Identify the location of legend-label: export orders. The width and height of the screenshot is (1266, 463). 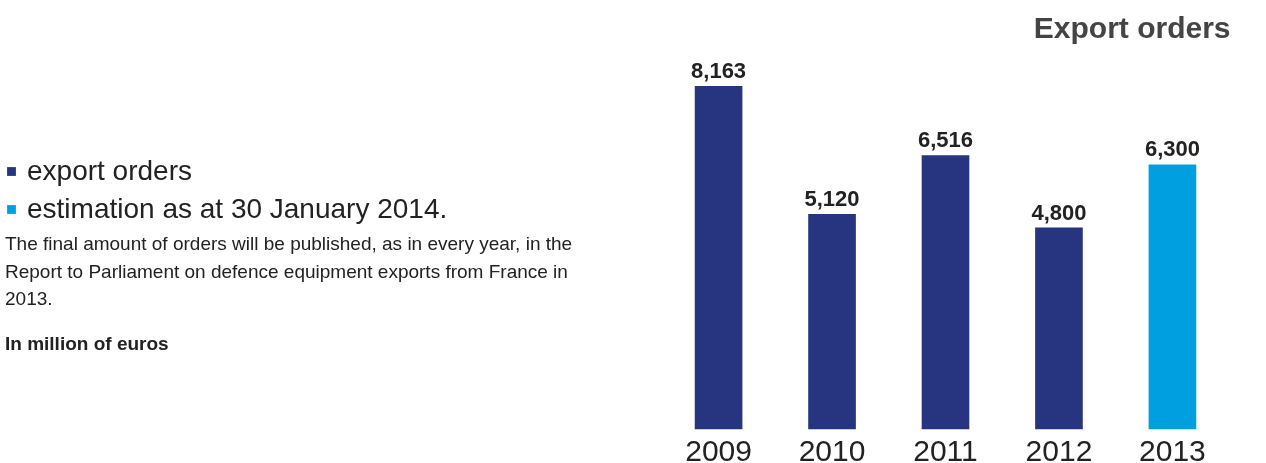
(109, 171).